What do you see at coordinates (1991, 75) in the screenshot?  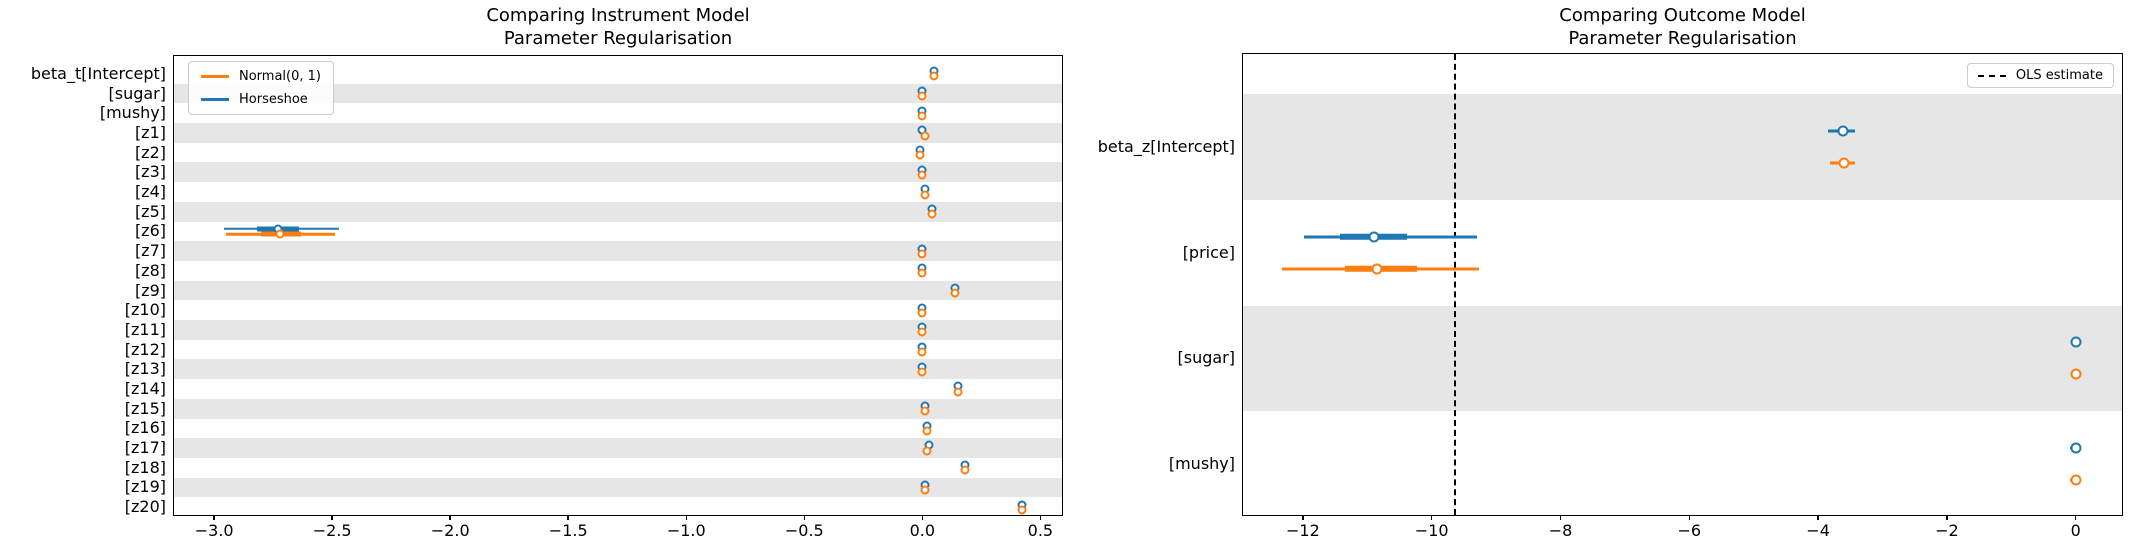 I see `ols-dashed-line-sample-icon` at bounding box center [1991, 75].